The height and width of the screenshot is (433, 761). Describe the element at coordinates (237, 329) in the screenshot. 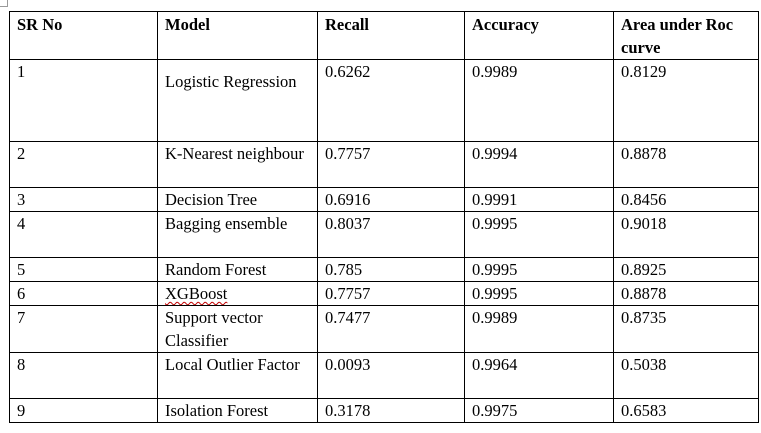

I see `cell-model: Support vector Classifier` at that location.